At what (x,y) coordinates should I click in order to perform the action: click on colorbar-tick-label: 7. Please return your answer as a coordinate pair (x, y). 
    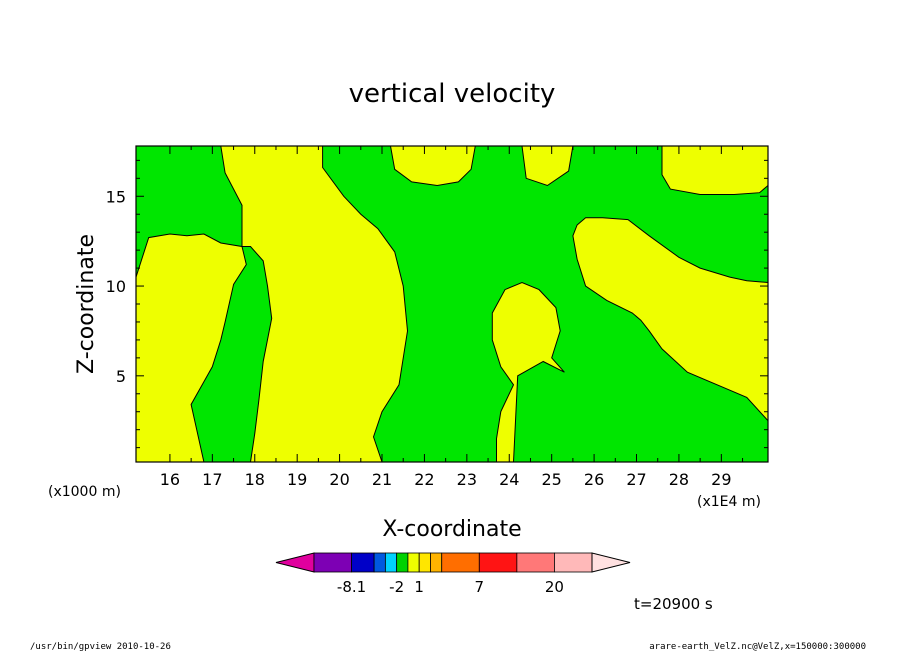
    Looking at the image, I should click on (480, 587).